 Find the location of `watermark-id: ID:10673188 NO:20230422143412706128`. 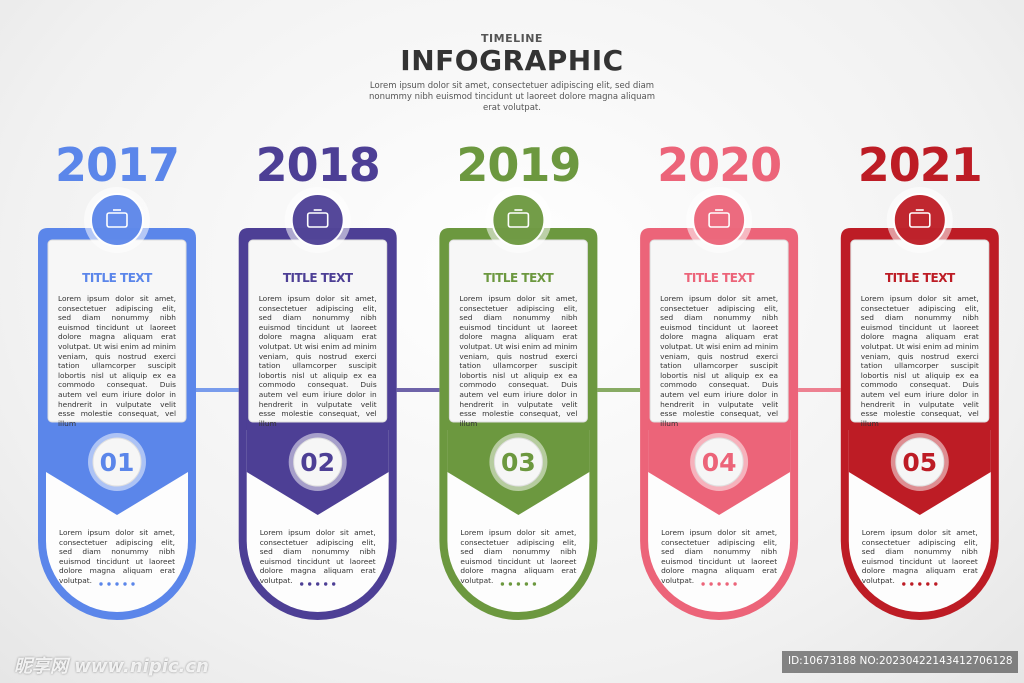

watermark-id: ID:10673188 NO:20230422143412706128 is located at coordinates (900, 661).